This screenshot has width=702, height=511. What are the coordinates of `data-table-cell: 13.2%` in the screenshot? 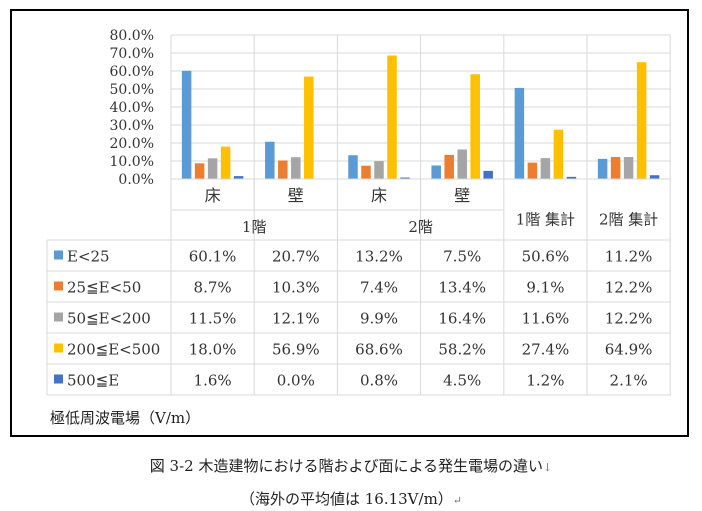 It's located at (379, 257).